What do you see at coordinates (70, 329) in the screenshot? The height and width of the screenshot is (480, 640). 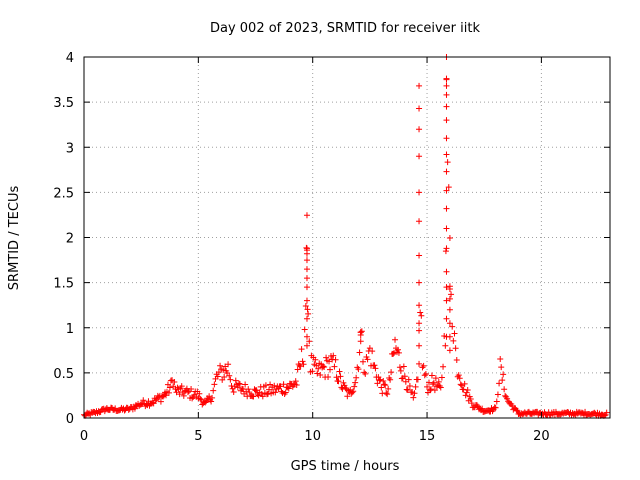 I see `y-tick-label: 1` at bounding box center [70, 329].